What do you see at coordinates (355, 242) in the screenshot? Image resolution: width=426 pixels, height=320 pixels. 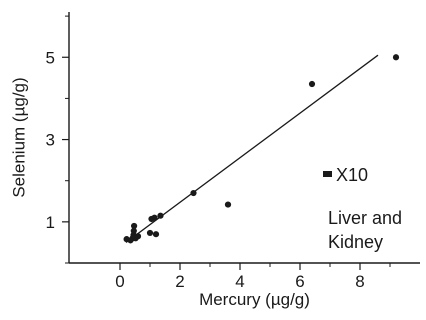 I see `group-label-line-2: Kidney` at bounding box center [355, 242].